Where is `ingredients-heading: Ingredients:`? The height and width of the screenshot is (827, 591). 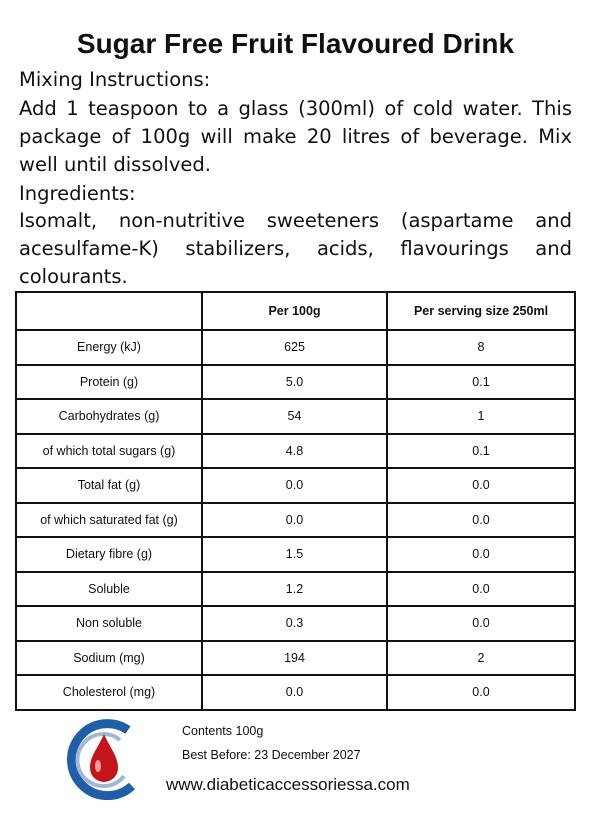 ingredients-heading: Ingredients: is located at coordinates (77, 193).